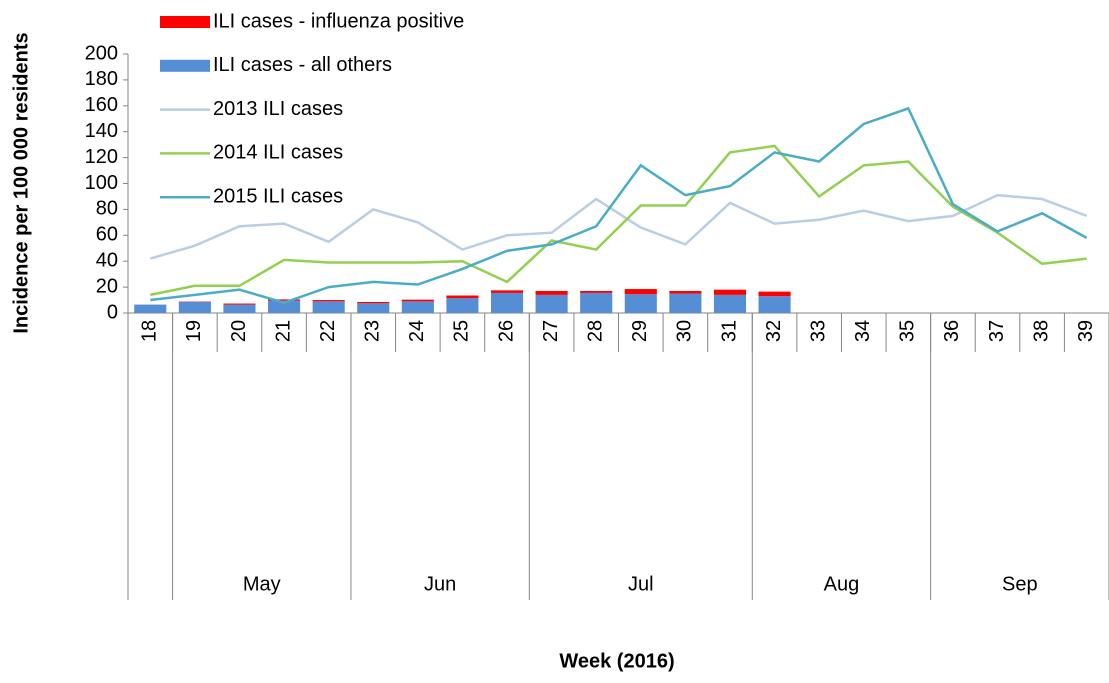 This screenshot has height=683, width=1109. I want to click on x-tick-label: 26, so click(506, 331).